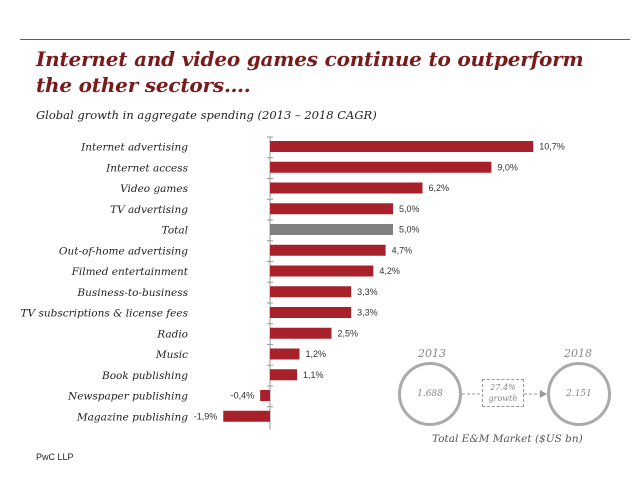  What do you see at coordinates (105, 314) in the screenshot?
I see `category-label: TV subscriptions & license fees` at bounding box center [105, 314].